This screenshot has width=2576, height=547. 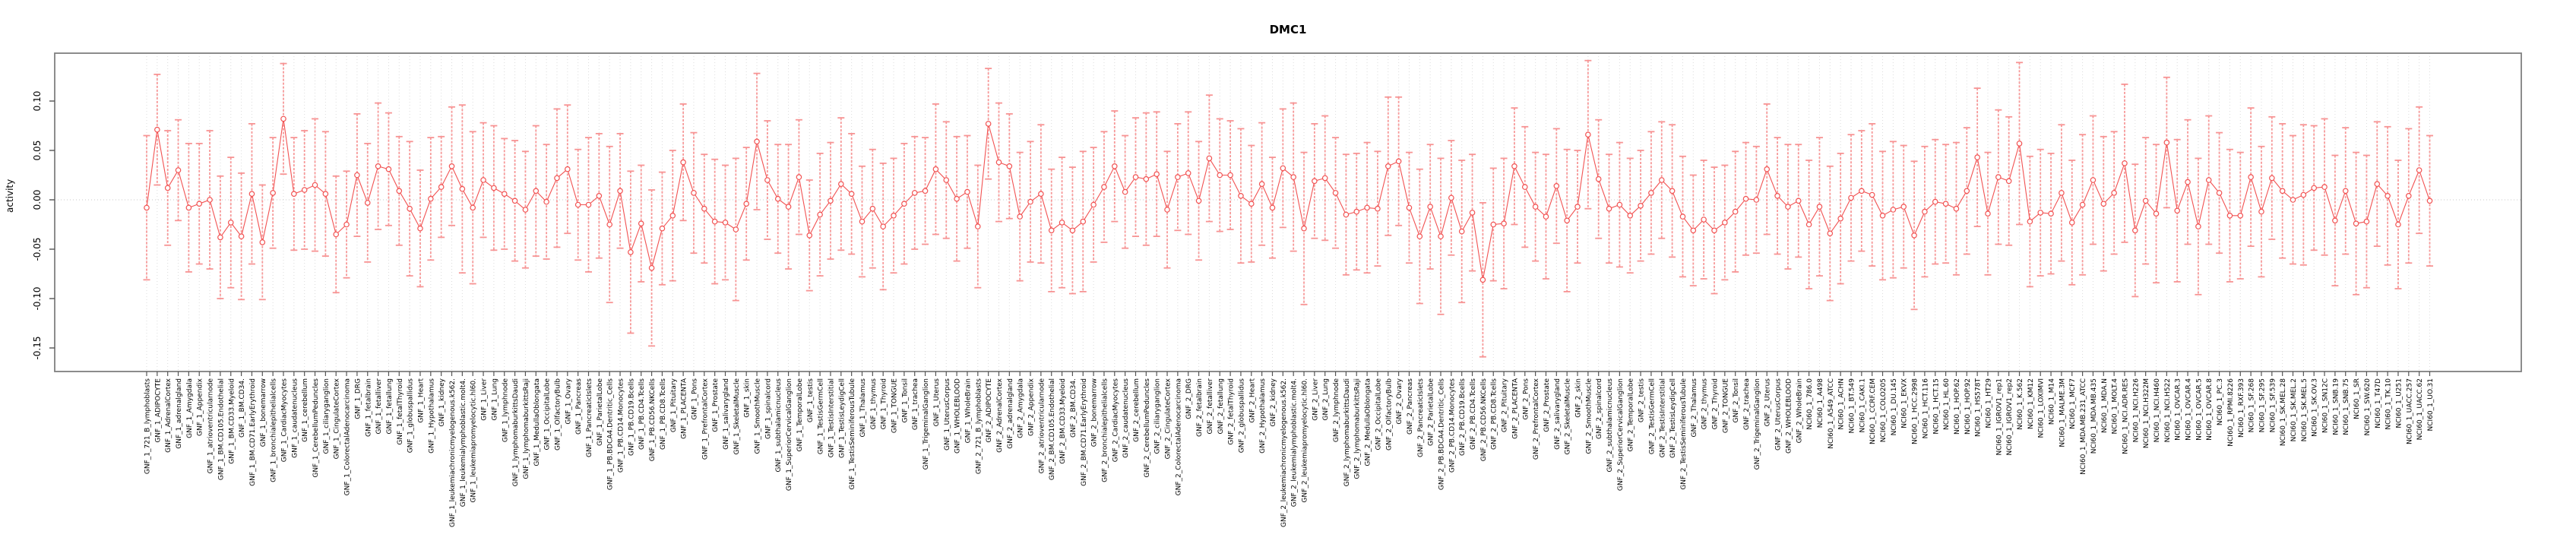 What do you see at coordinates (694, 399) in the screenshot?
I see `x-tick-label: GNF_1_Pons` at bounding box center [694, 399].